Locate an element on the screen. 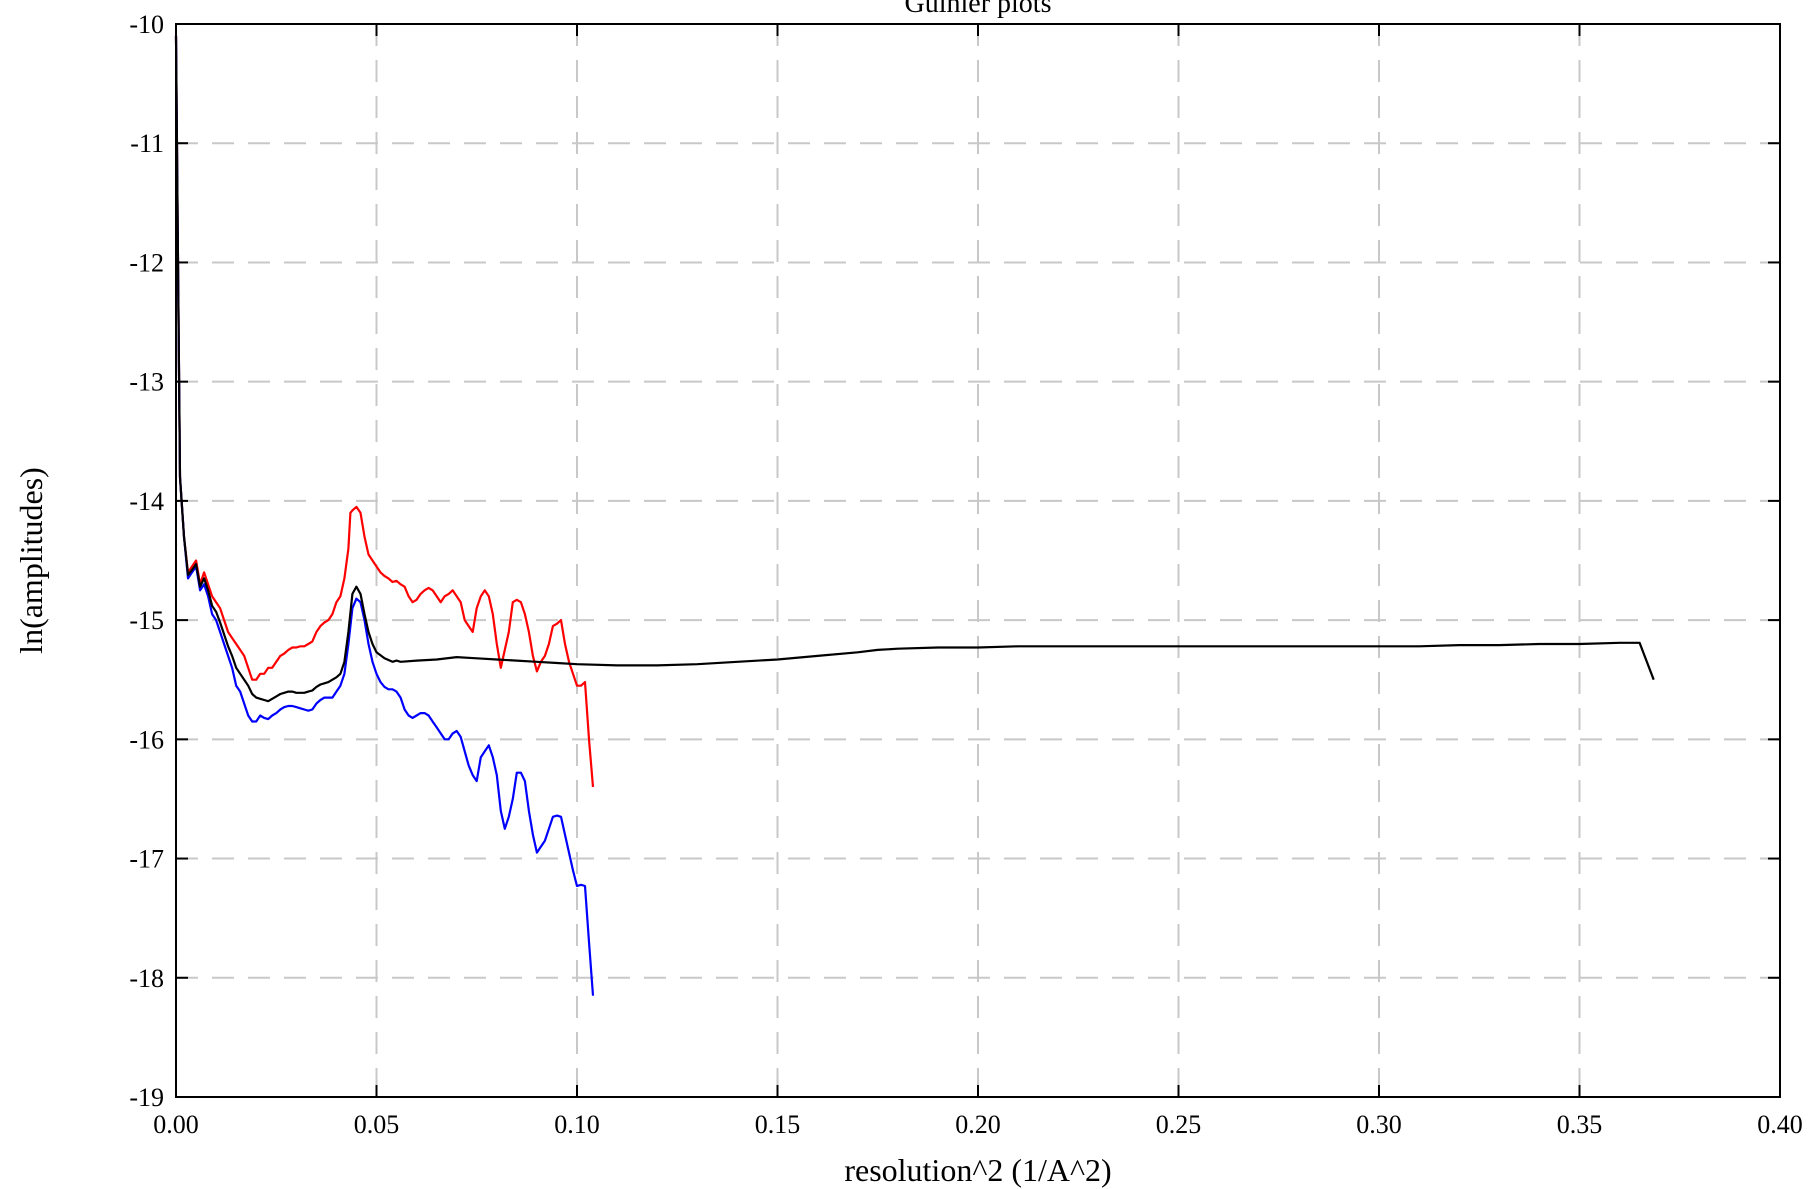 Image resolution: width=1813 pixels, height=1189 pixels. x-tick-label: 0.35 is located at coordinates (1580, 1124).